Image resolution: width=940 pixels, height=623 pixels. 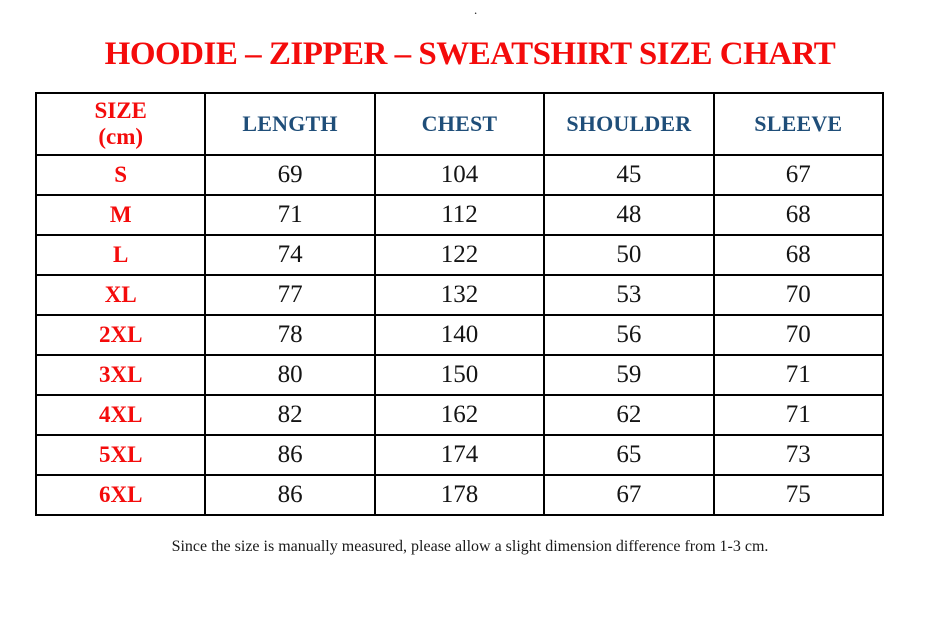 I want to click on length-cell: 82, so click(x=290, y=415).